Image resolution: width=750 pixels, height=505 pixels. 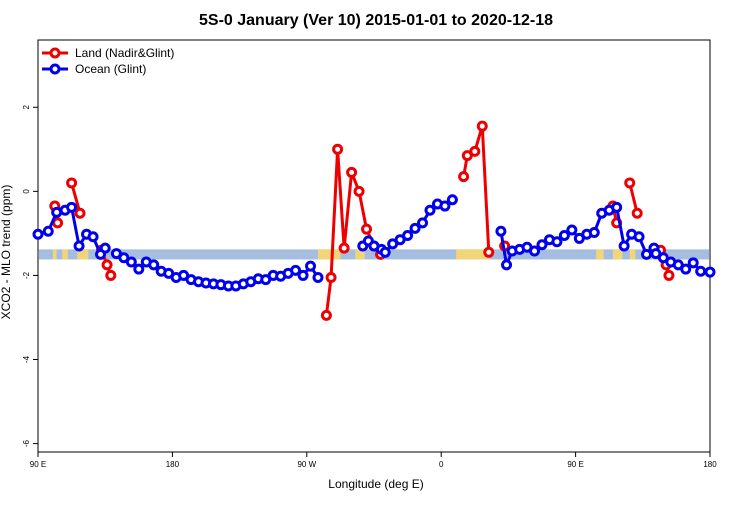 What do you see at coordinates (26, 106) in the screenshot?
I see `y-tick-label-0: 2` at bounding box center [26, 106].